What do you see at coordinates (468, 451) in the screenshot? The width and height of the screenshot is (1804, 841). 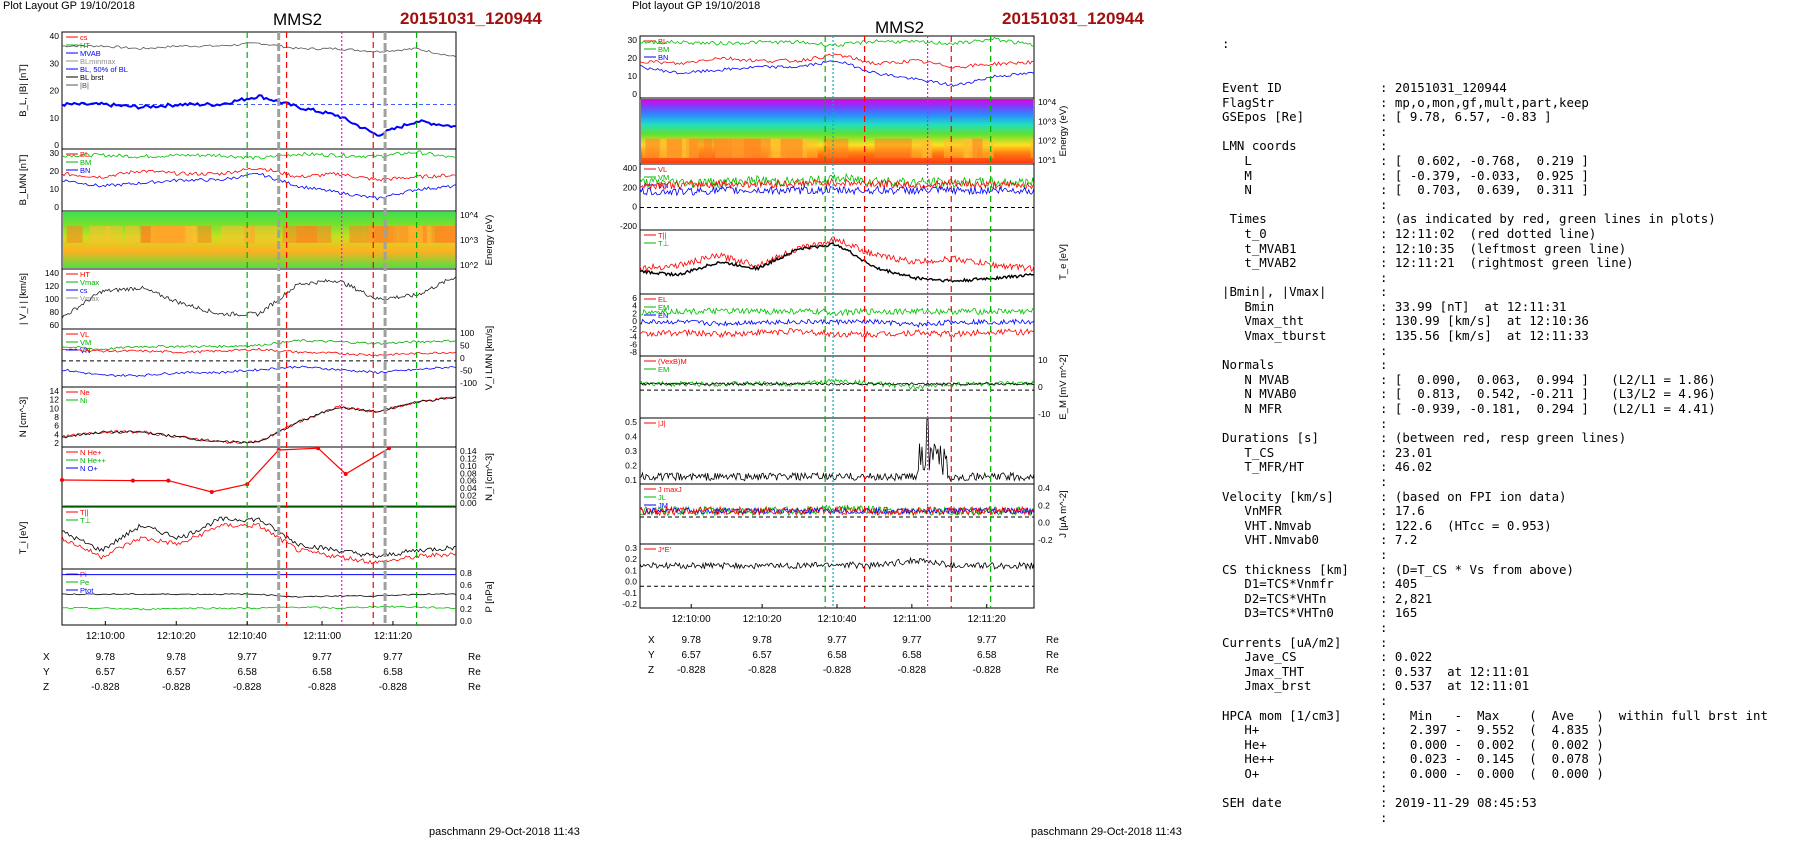 I see `tick-label: 0.14` at bounding box center [468, 451].